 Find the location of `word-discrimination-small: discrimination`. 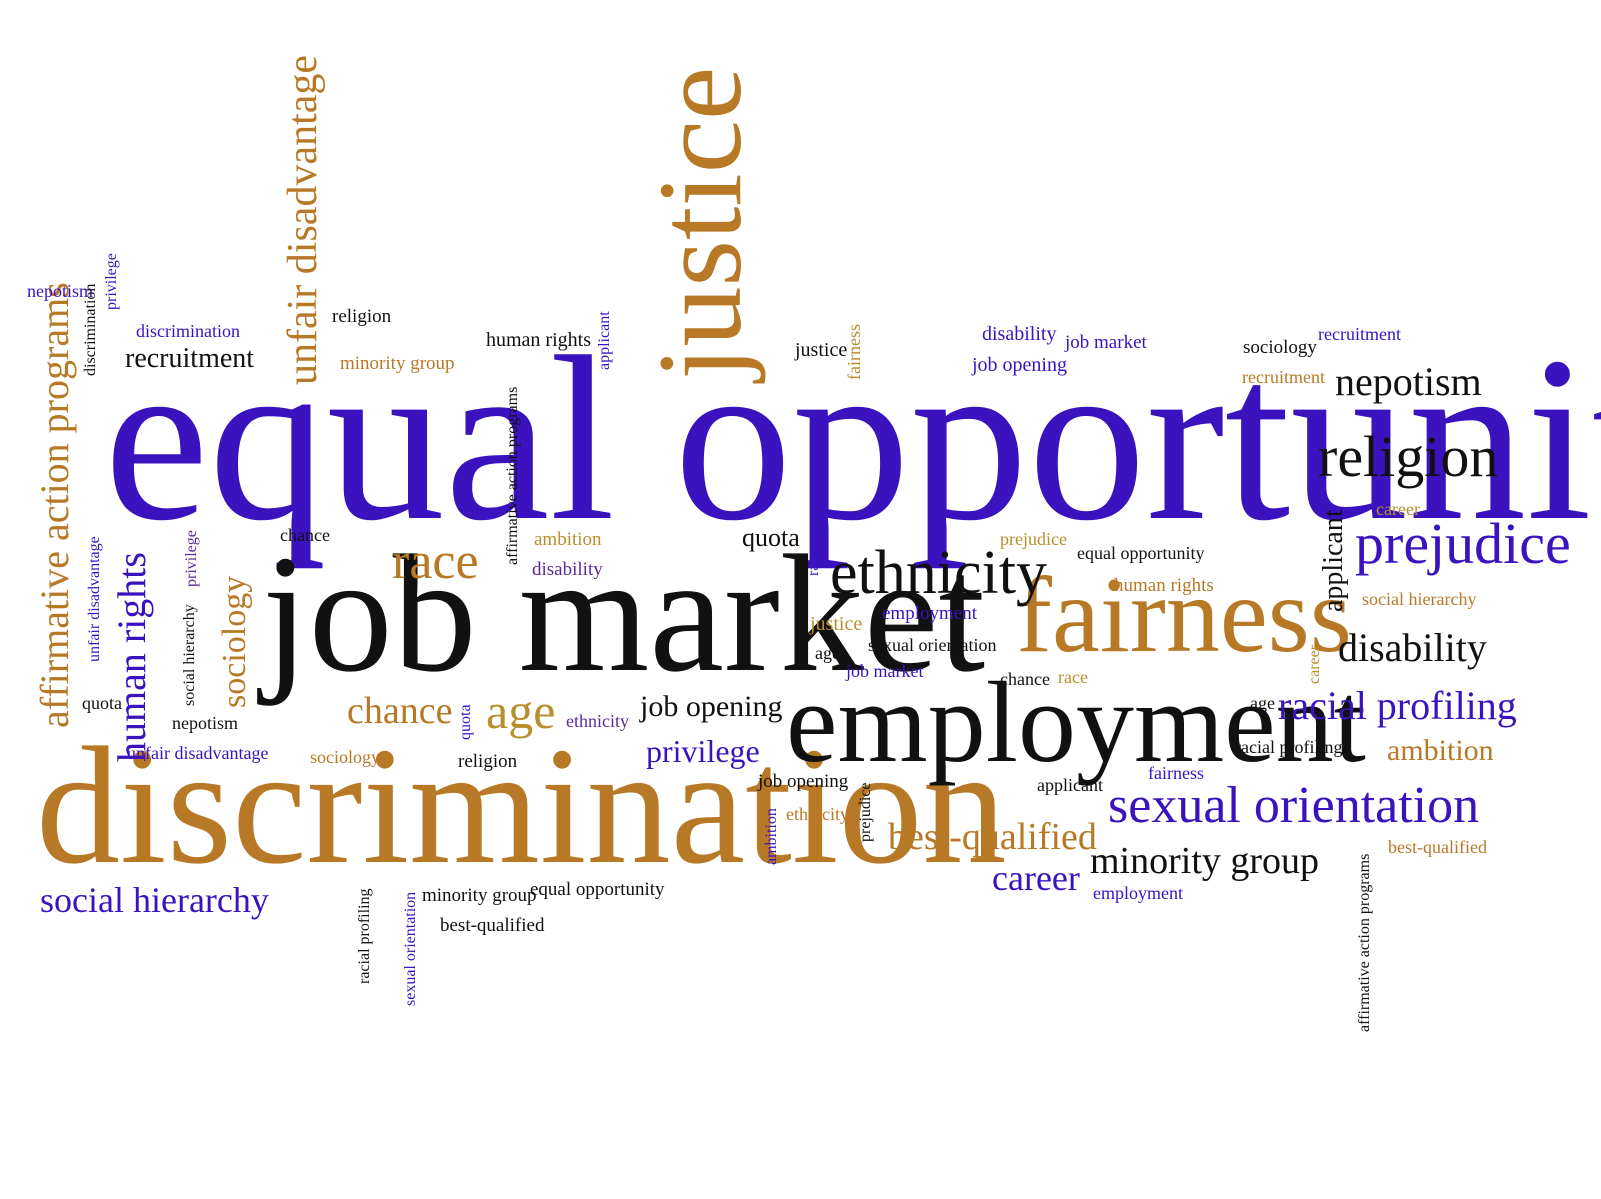

word-discrimination-small: discrimination is located at coordinates (188, 331).